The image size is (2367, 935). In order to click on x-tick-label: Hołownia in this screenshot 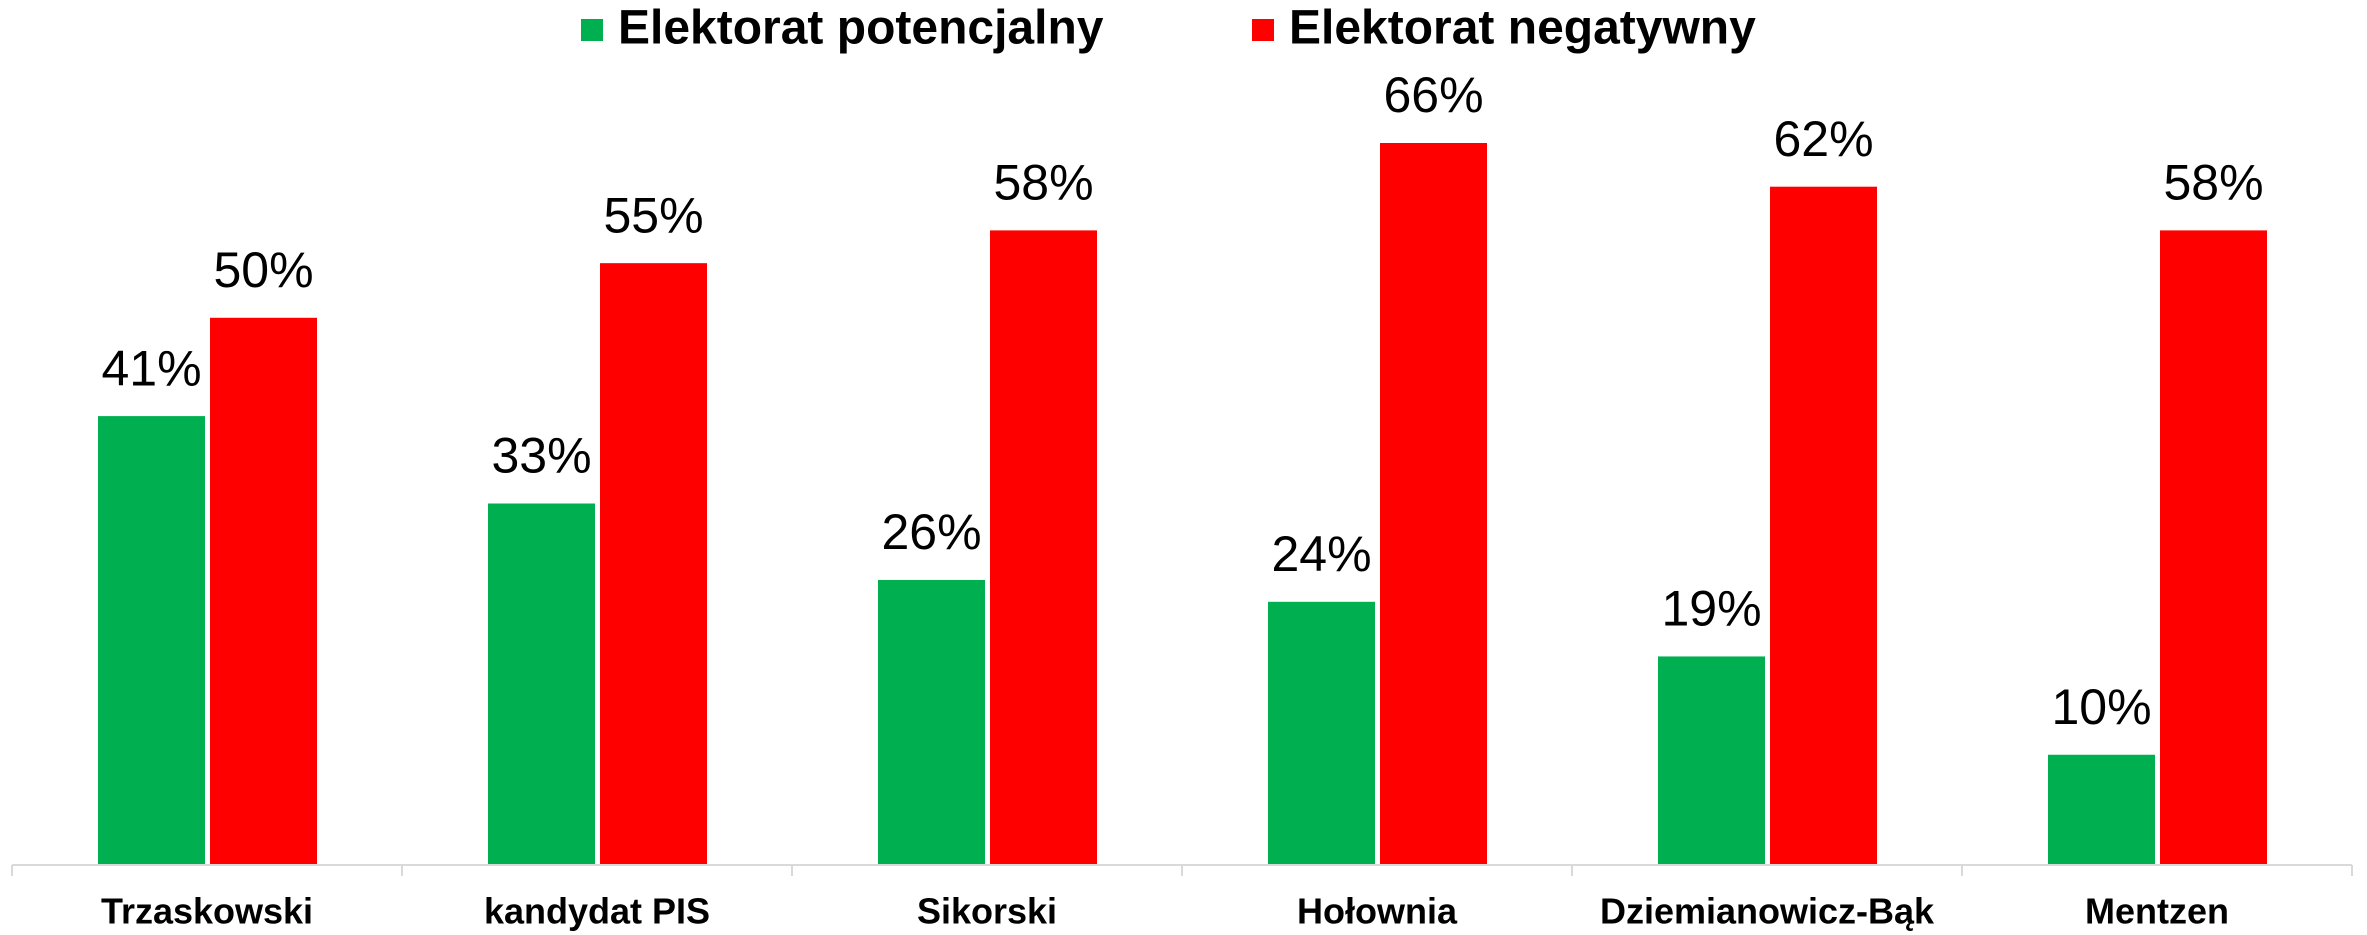, I will do `click(1377, 911)`.